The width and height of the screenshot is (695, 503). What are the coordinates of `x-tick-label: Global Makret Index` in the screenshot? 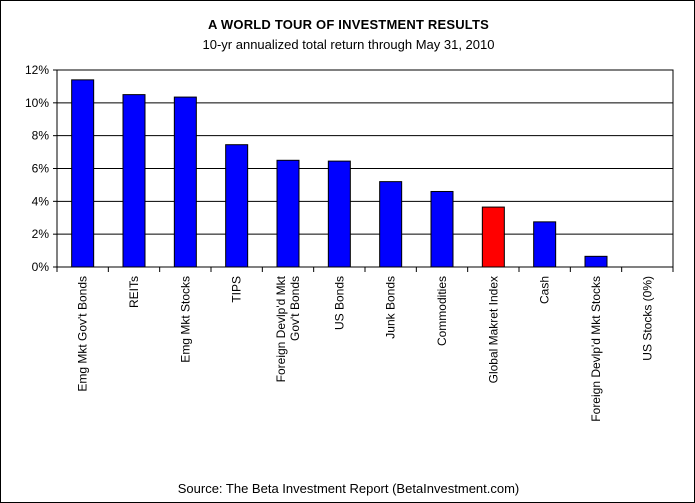 It's located at (493, 329).